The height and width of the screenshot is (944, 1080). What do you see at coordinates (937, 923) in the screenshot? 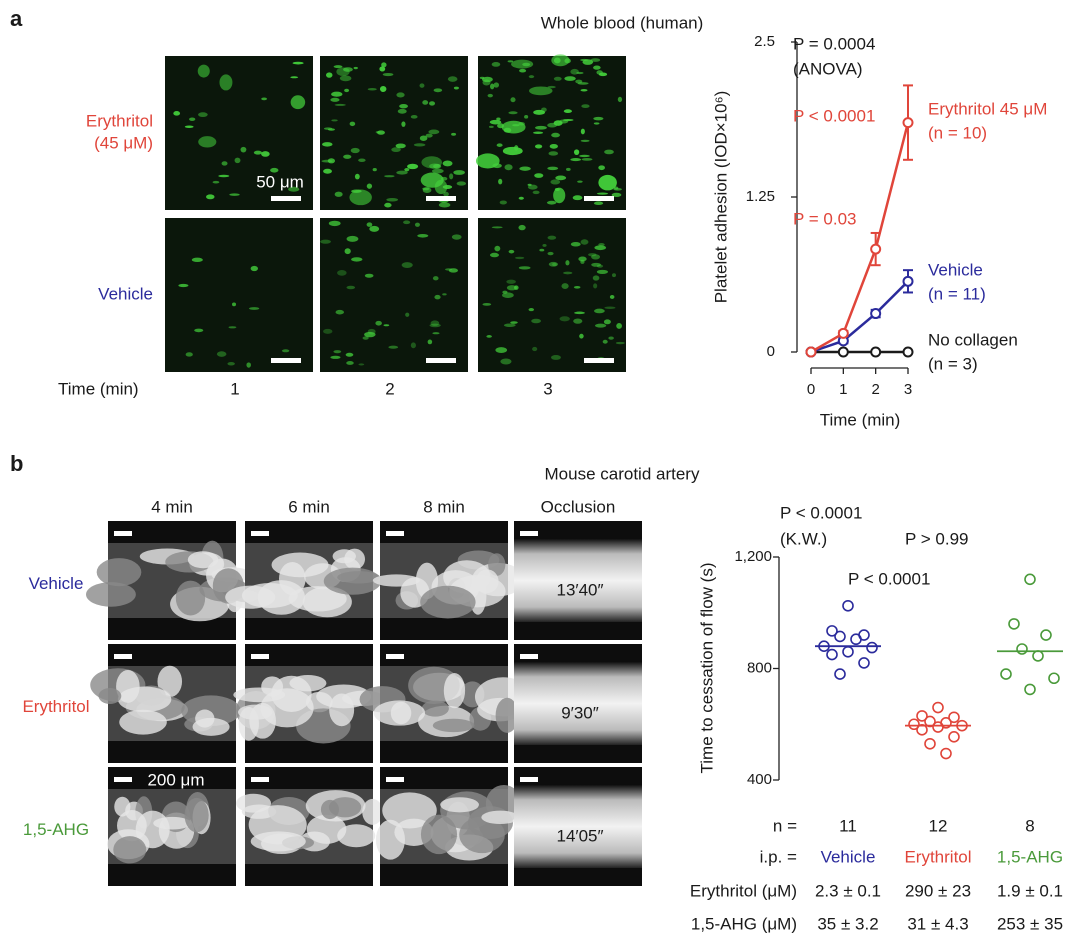
I see `table-cell: 31 ± 4.3` at bounding box center [937, 923].